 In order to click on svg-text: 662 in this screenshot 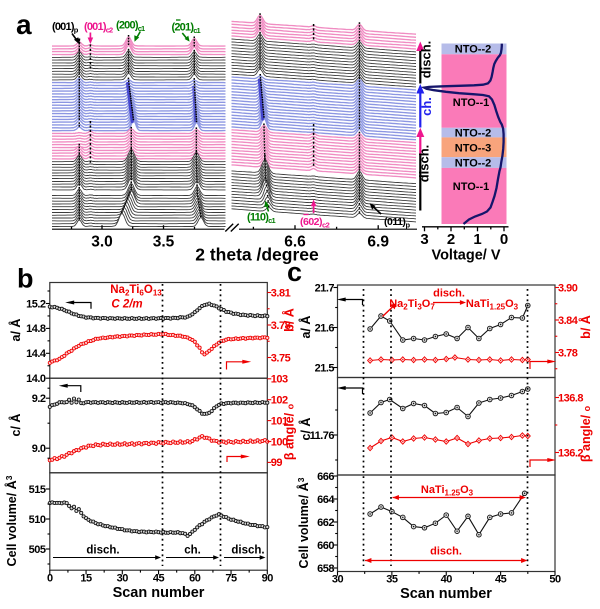, I will do `click(325, 523)`.